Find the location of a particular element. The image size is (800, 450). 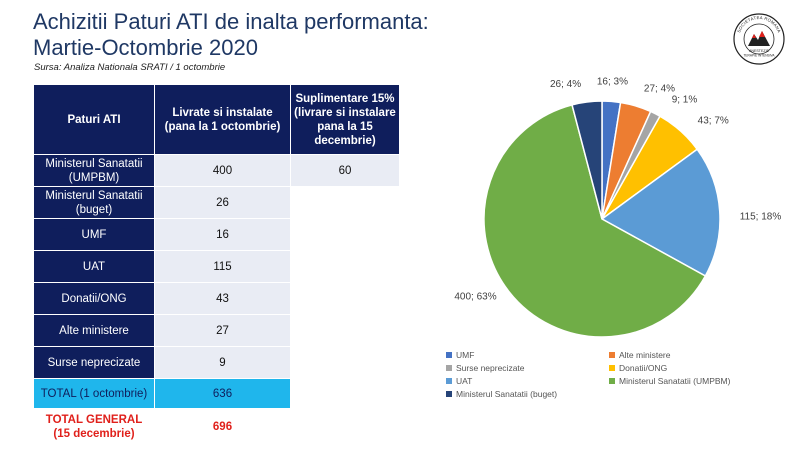

table-row: Ministerul Sanatatii (UMPBM) 400 60 is located at coordinates (216, 170).